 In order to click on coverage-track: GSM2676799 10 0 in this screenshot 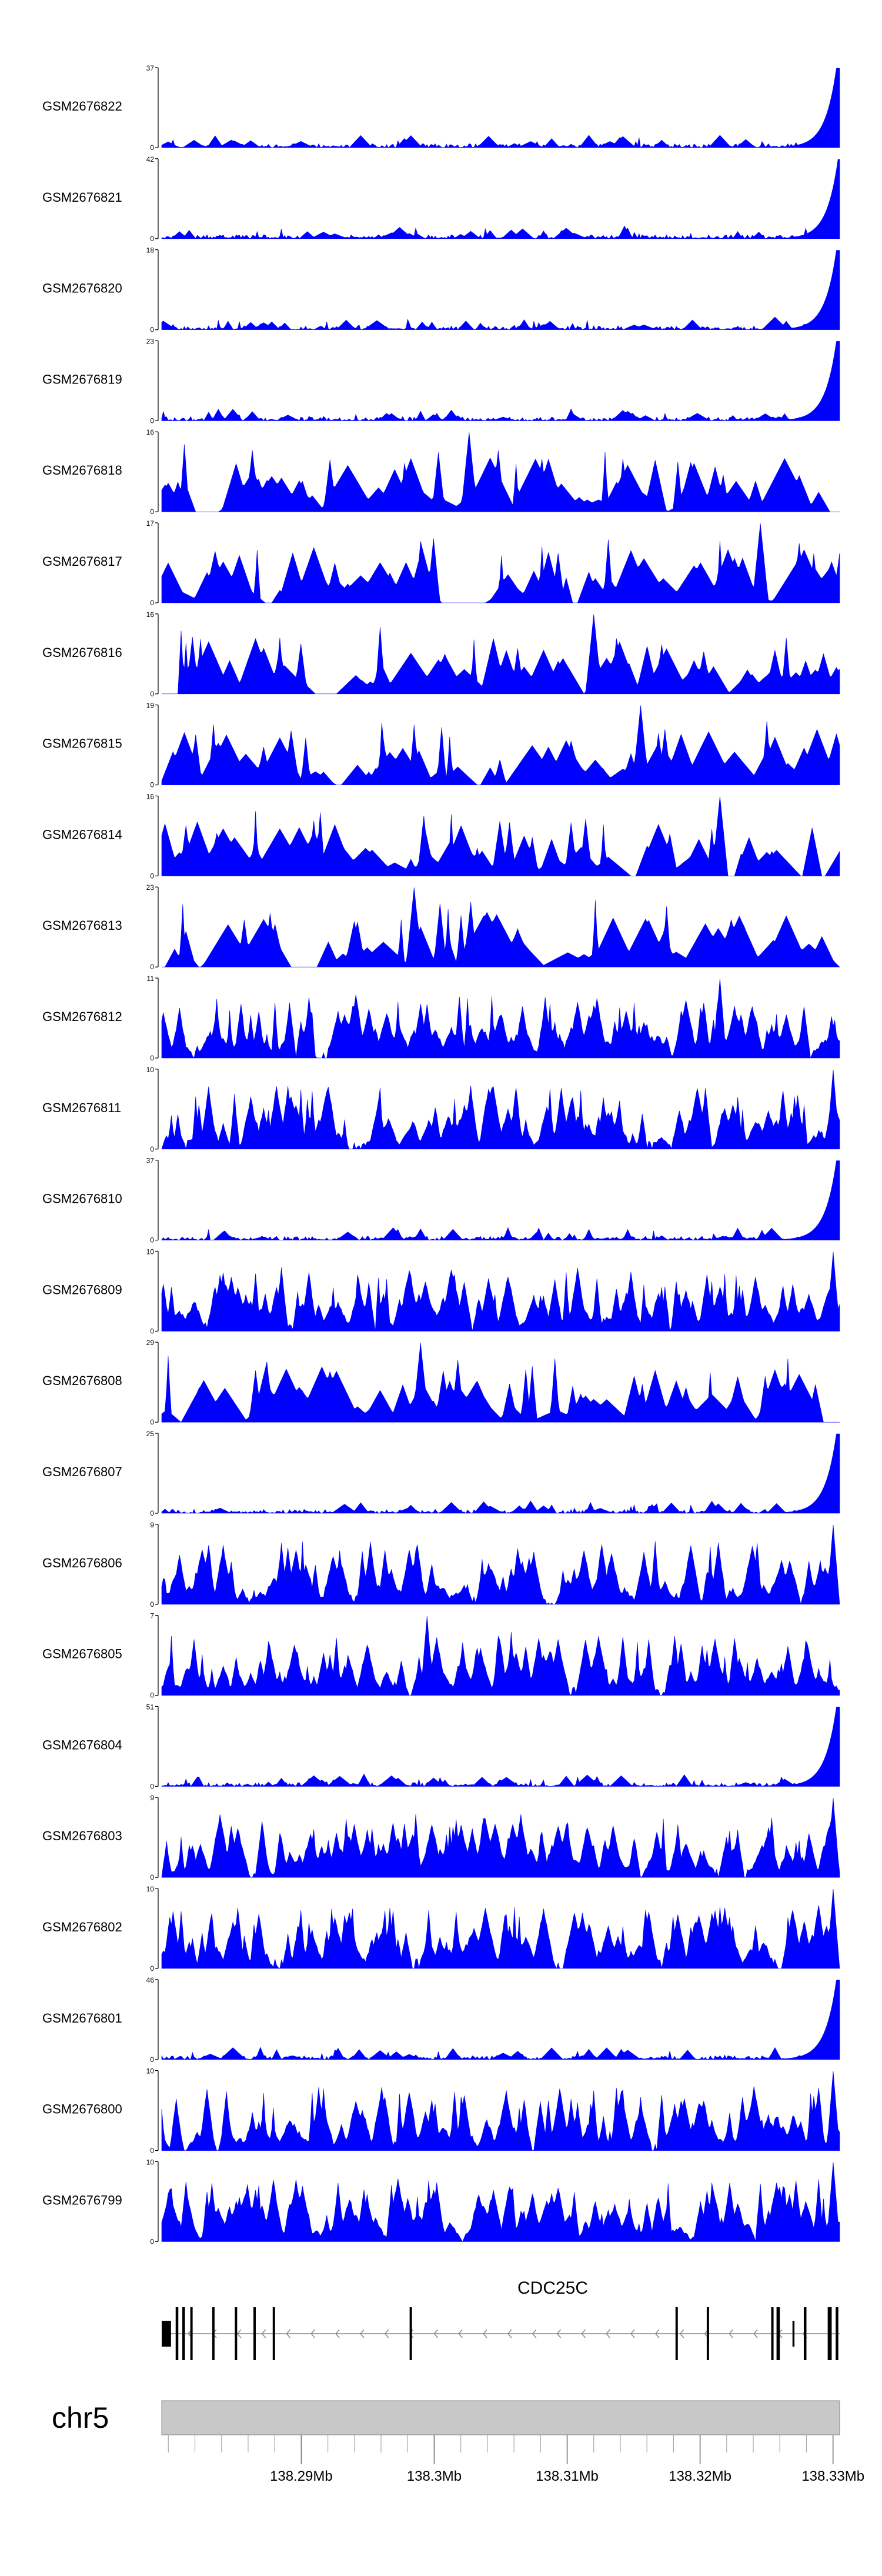, I will do `click(441, 2201)`.